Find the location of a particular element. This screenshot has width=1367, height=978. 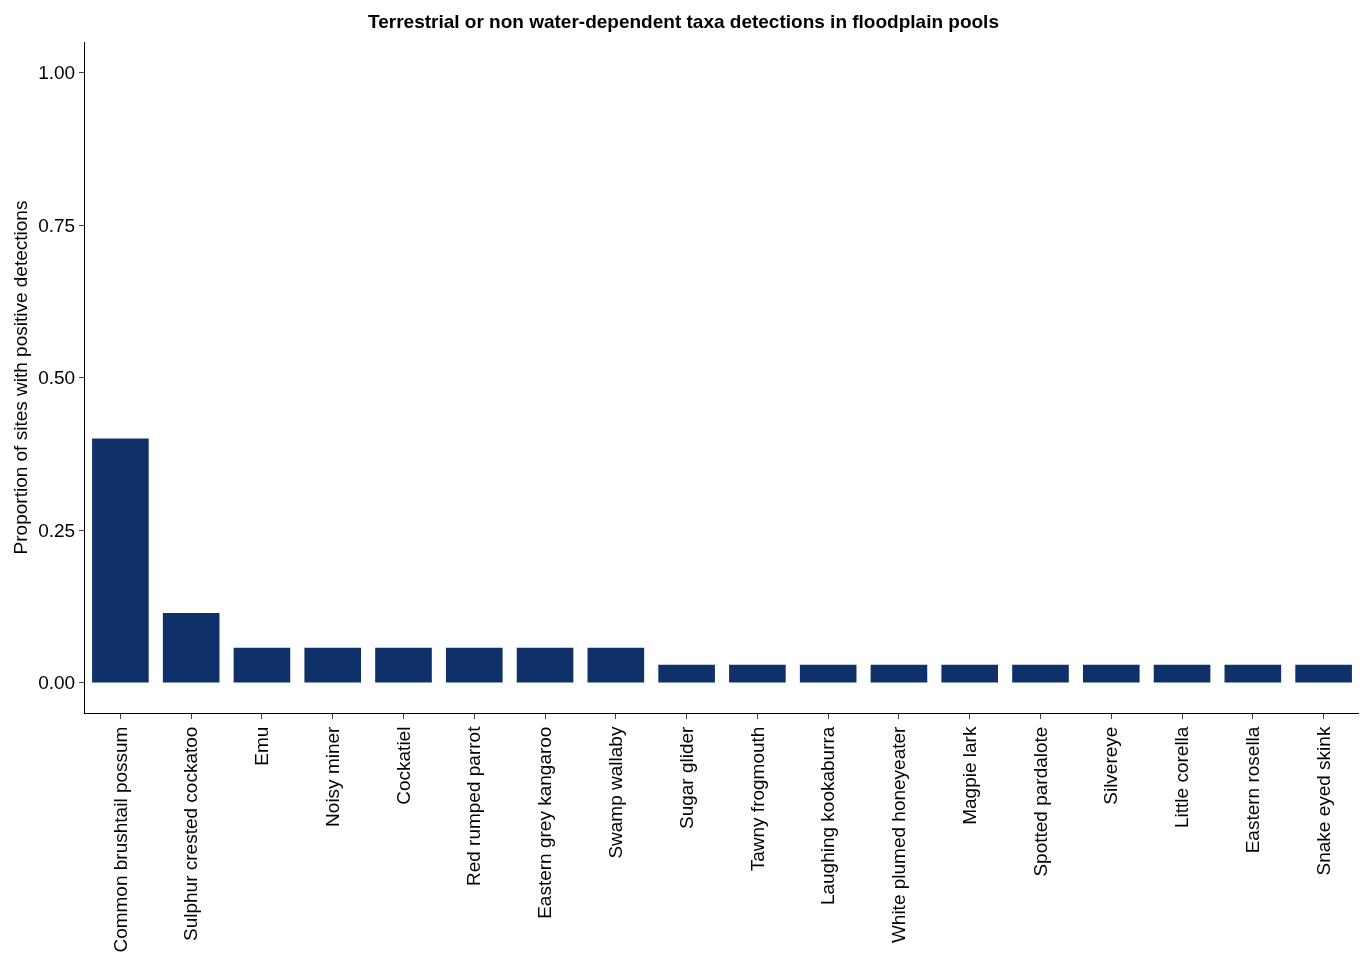

x-tick-label: Emu is located at coordinates (262, 746).